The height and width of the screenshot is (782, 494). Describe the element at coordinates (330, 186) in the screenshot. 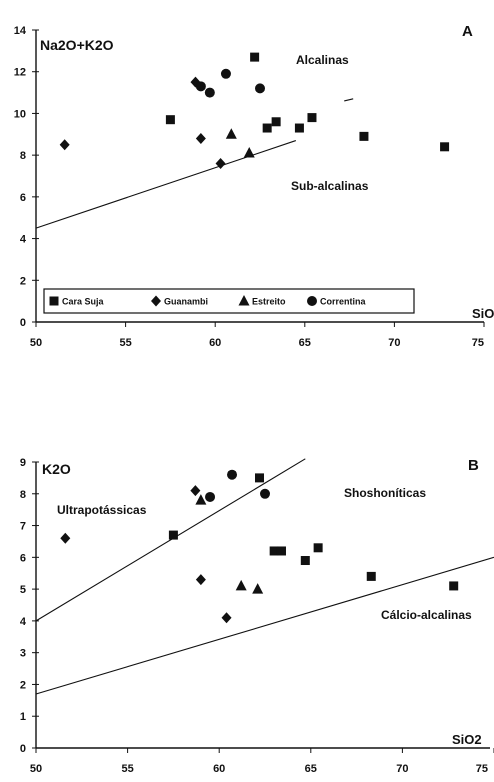

I see `region-label-sub-alcalinas: Sub-alcalinas` at that location.